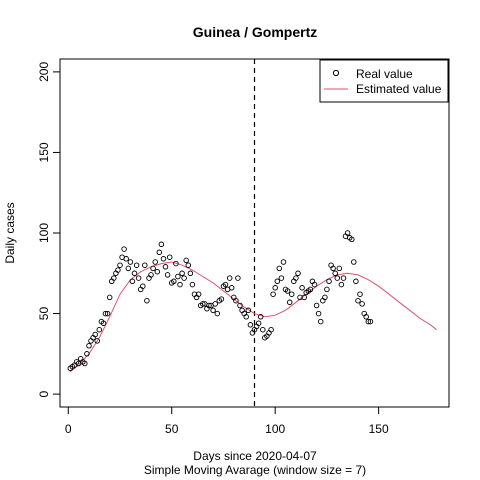 This screenshot has height=480, width=480. Describe the element at coordinates (275, 429) in the screenshot. I see `x-tick-label: 100` at that location.